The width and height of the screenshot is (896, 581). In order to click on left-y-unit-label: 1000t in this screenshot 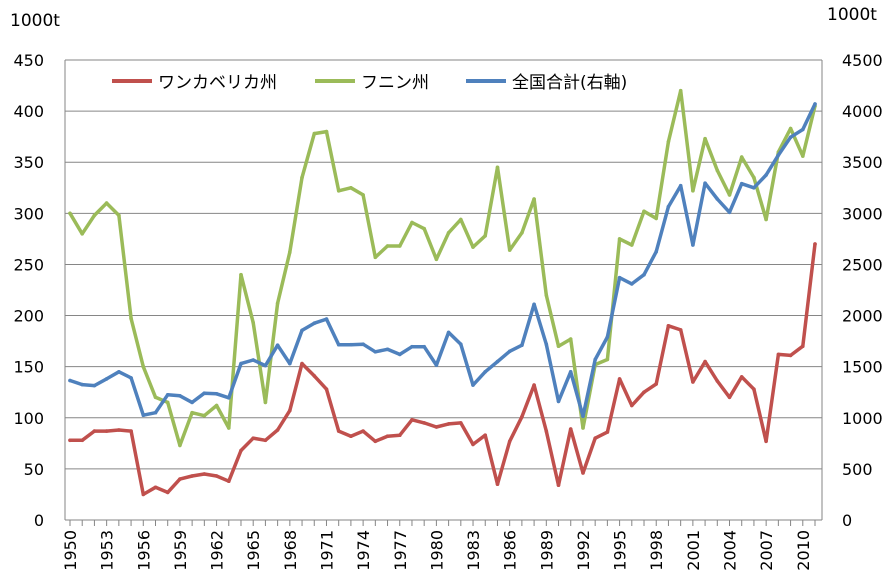, I will do `click(35, 21)`.